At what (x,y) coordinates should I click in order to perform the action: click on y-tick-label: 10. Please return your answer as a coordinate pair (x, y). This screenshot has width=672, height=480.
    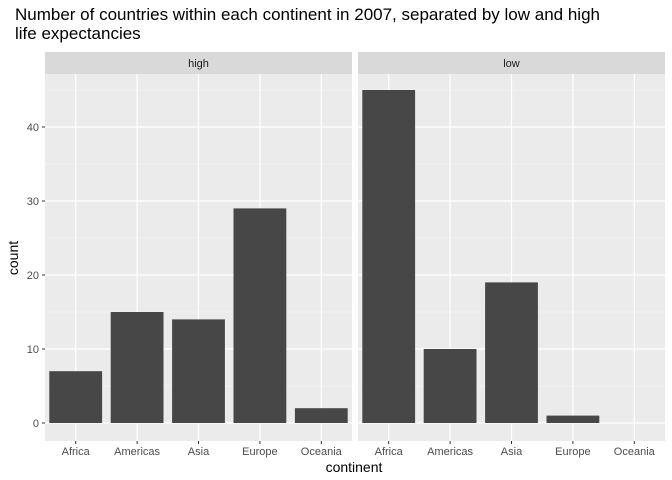
    Looking at the image, I should click on (33, 350).